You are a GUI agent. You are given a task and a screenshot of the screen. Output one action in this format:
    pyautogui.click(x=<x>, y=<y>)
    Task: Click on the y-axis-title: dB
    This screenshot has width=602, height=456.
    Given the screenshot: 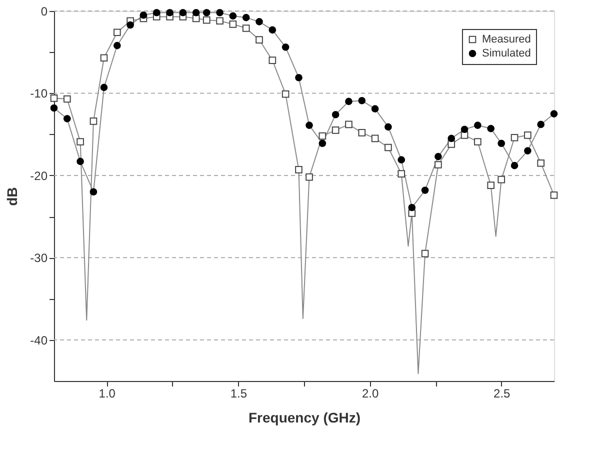 What is the action you would take?
    pyautogui.click(x=12, y=196)
    